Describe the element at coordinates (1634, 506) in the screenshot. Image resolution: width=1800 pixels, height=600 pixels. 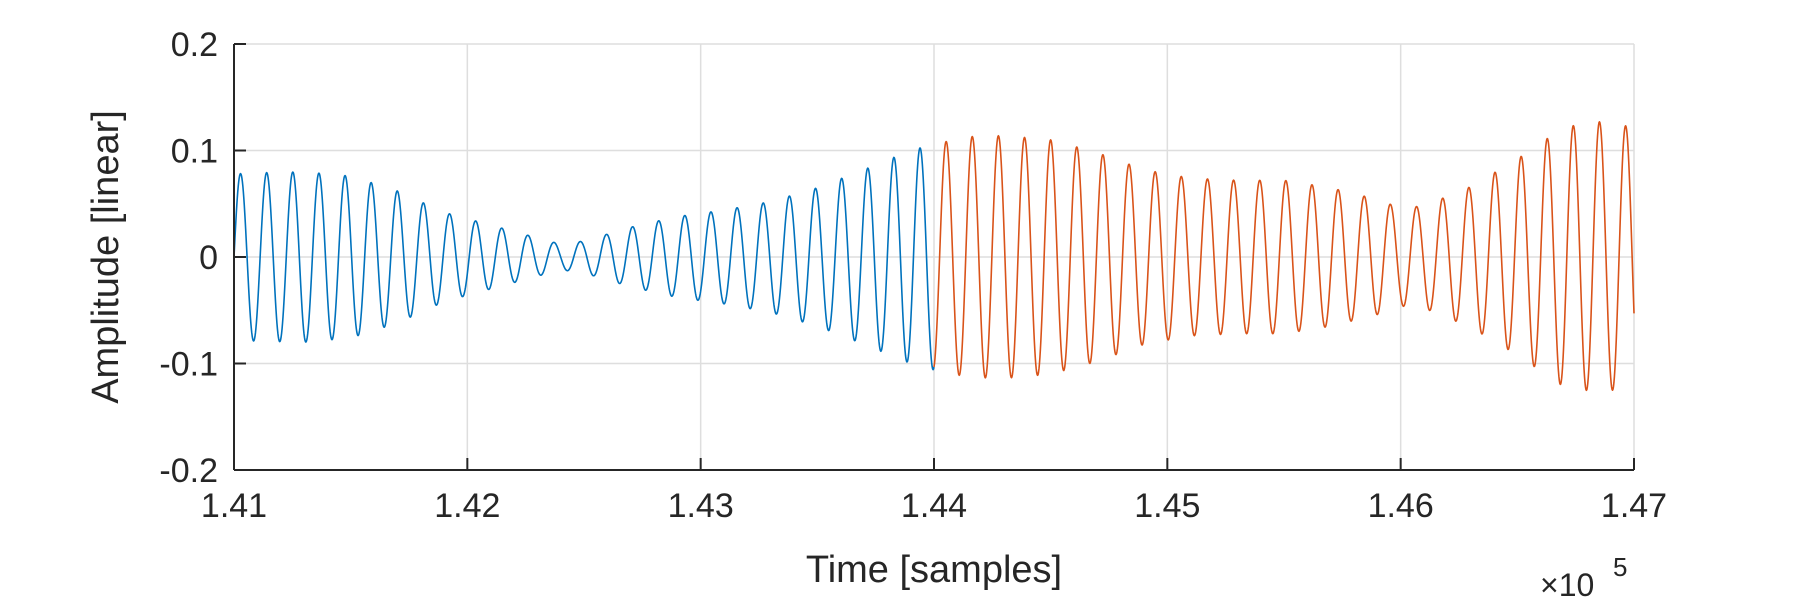
I see `x-tick-label: 1.47` at that location.